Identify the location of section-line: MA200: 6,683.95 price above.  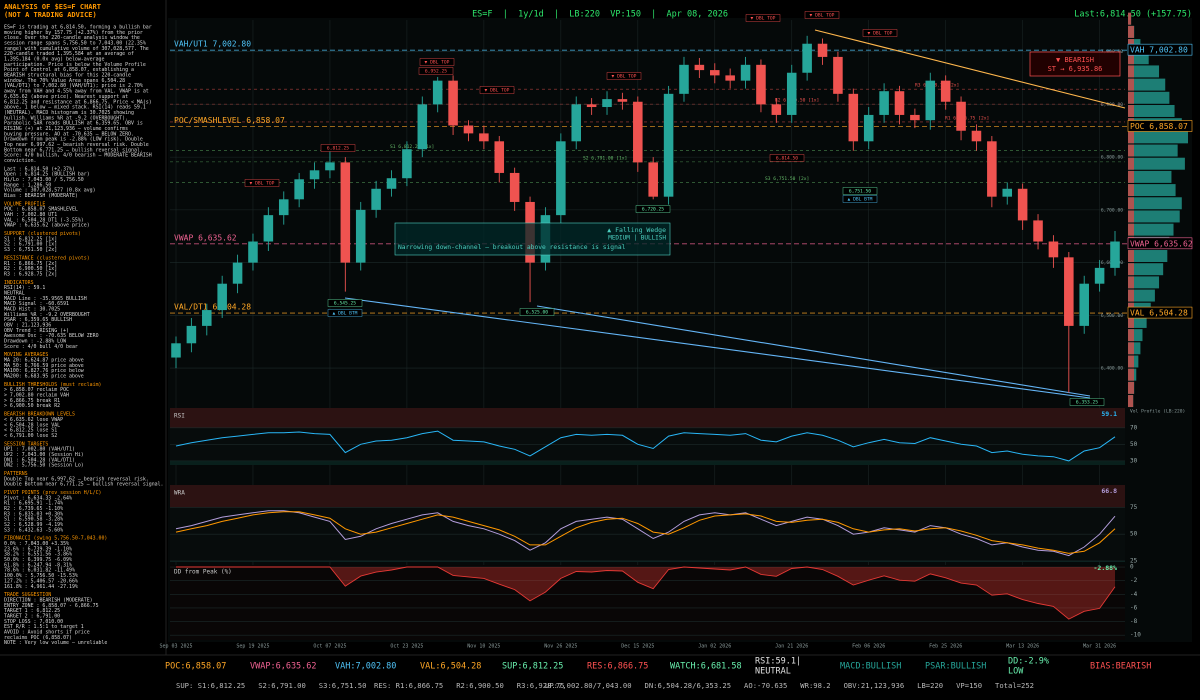
(44, 377).